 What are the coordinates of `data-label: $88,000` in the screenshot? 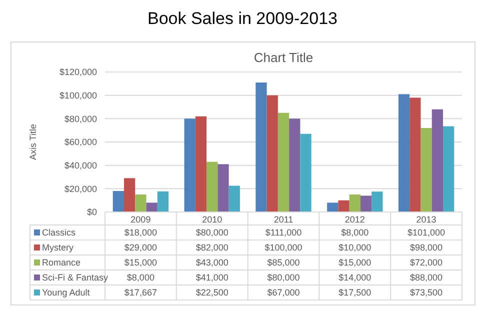 It's located at (426, 277).